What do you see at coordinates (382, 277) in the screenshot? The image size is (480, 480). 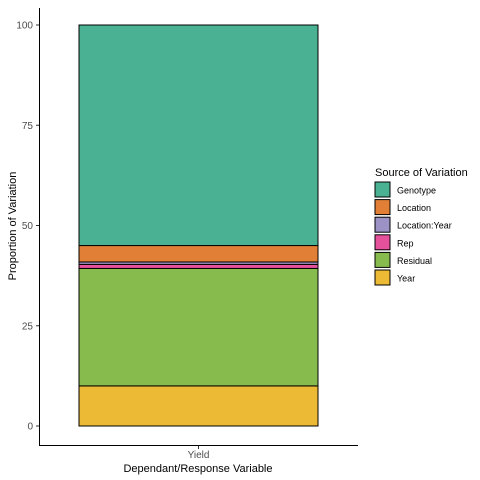 I see `legend-key-year` at bounding box center [382, 277].